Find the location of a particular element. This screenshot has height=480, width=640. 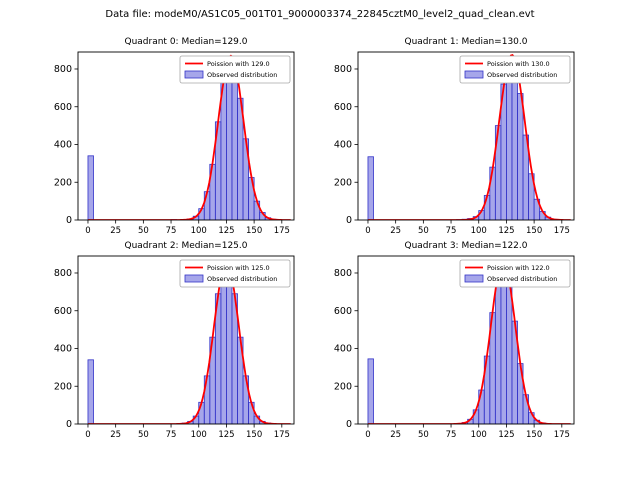

subplot-title: Quadrant 3: Median=122.0 is located at coordinates (466, 246).